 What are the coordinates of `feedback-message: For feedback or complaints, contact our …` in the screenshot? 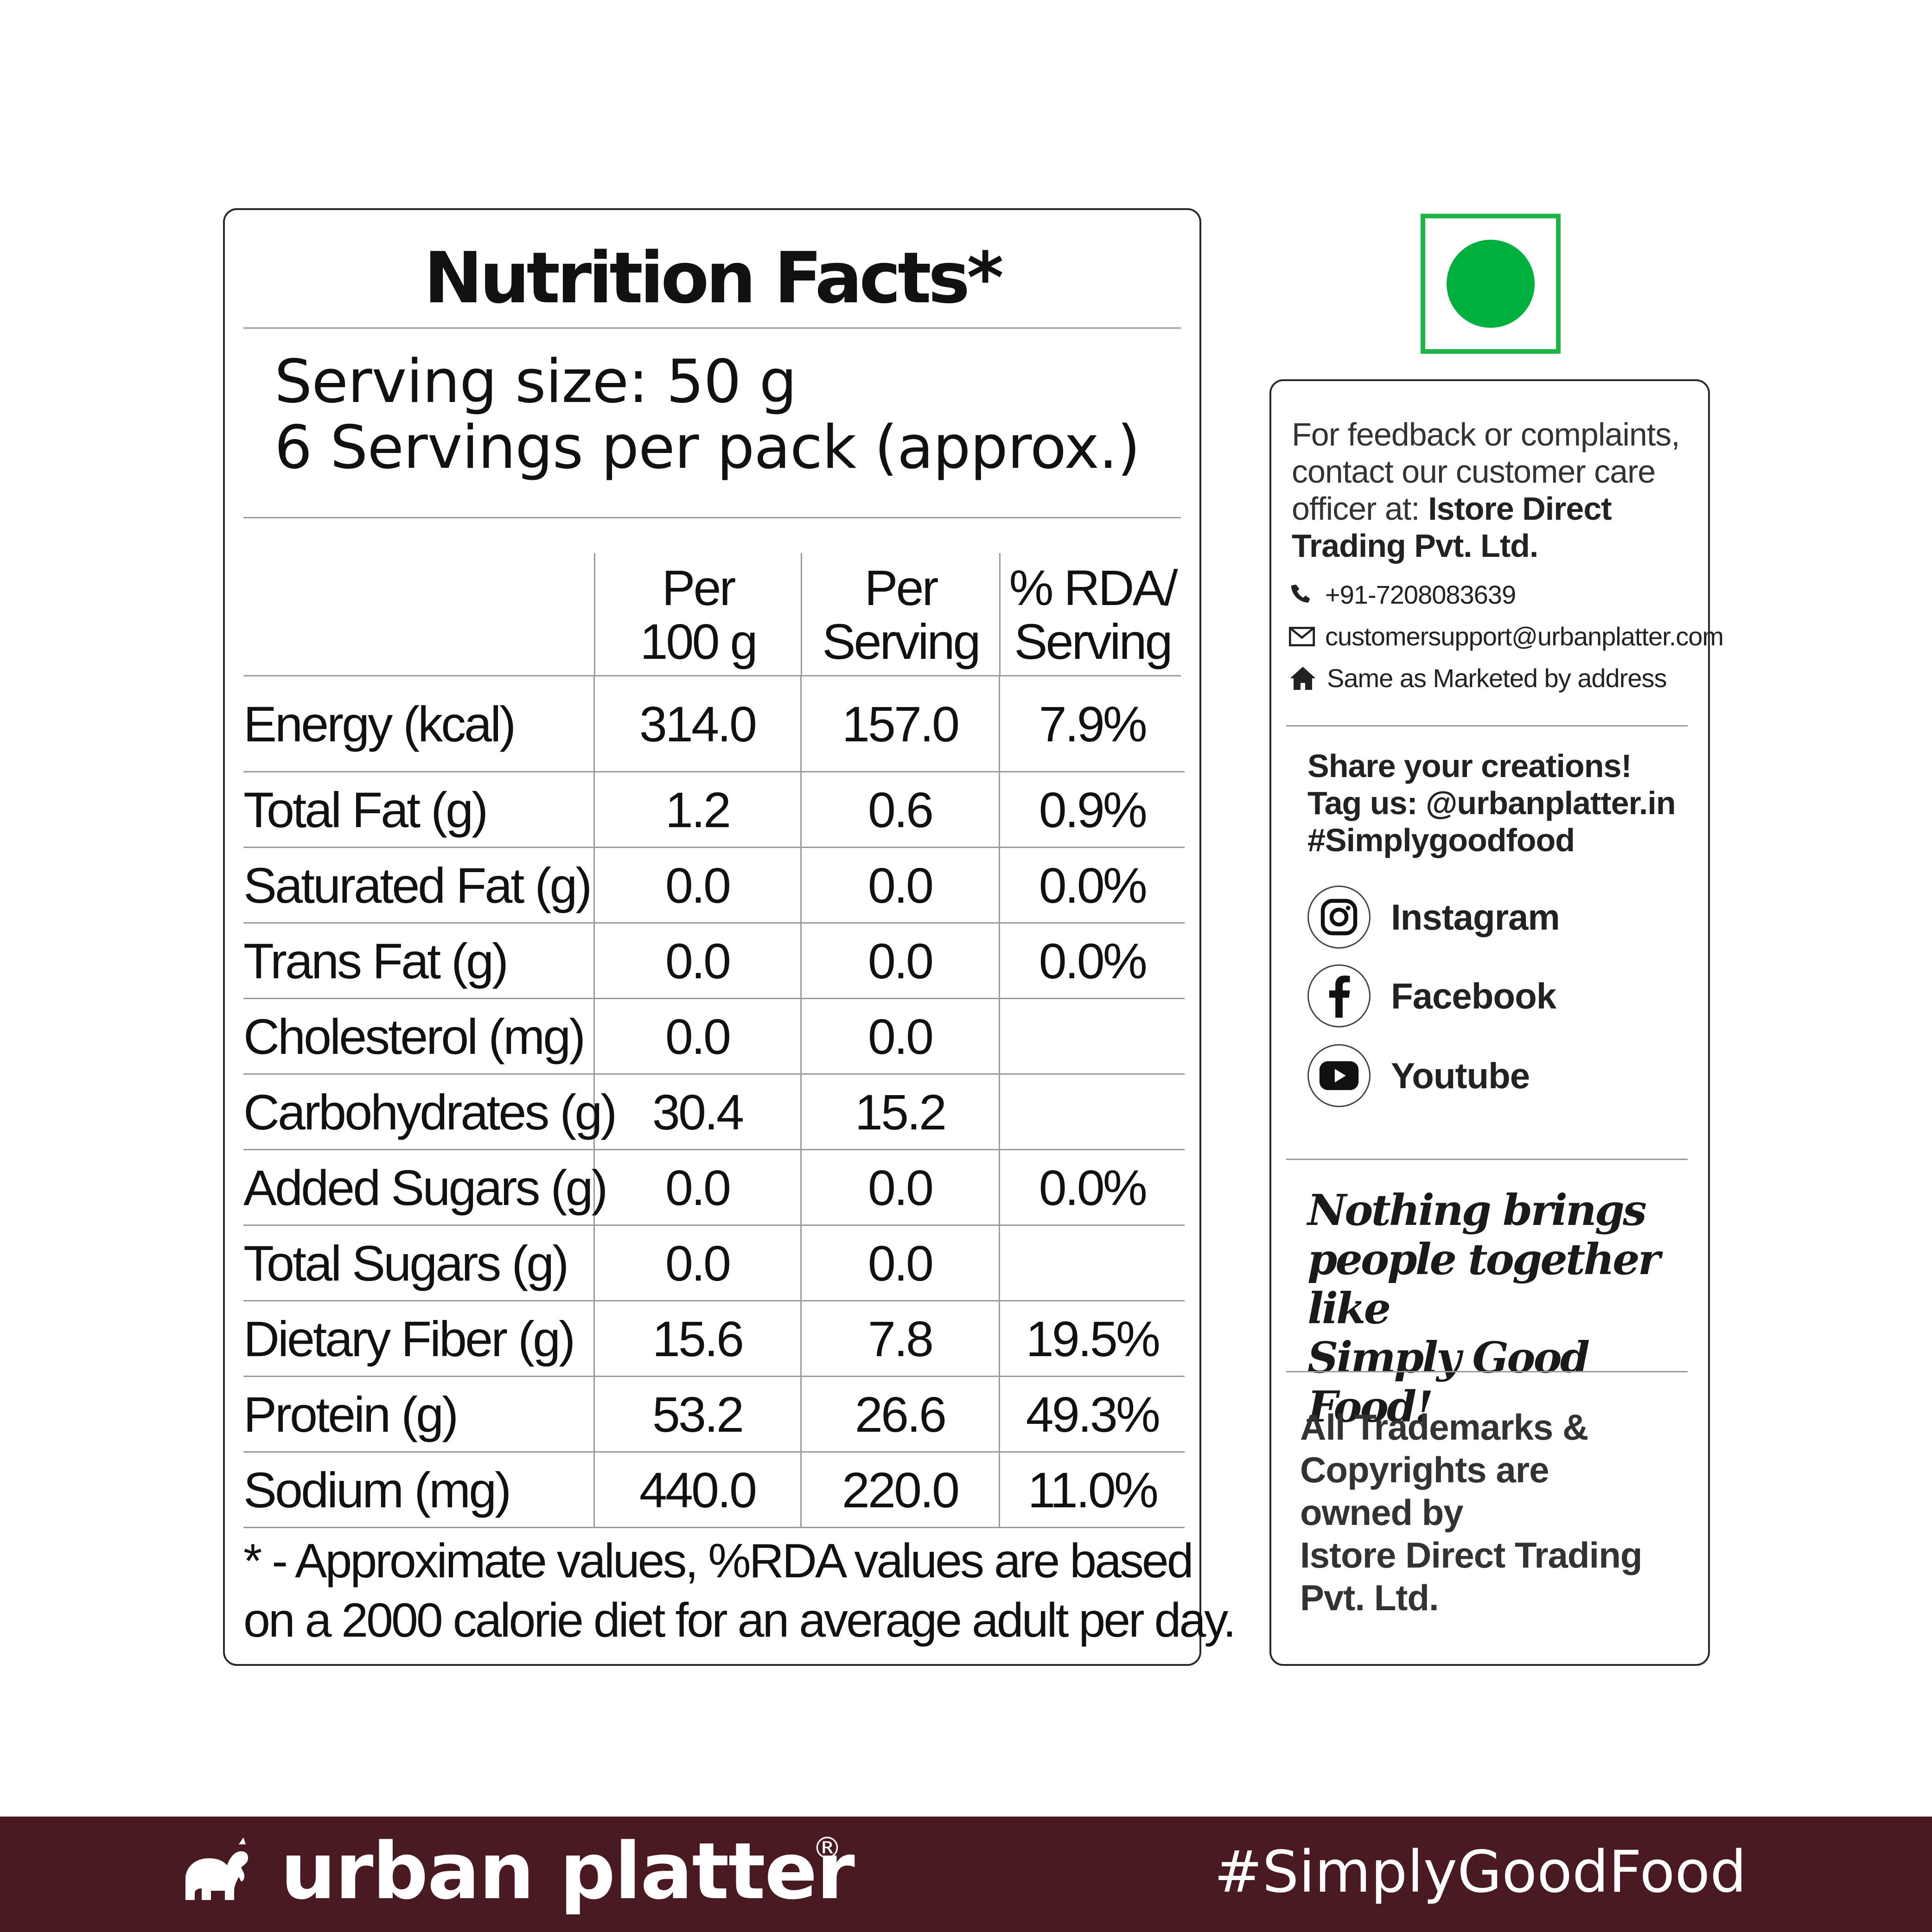 It's located at (1486, 472).